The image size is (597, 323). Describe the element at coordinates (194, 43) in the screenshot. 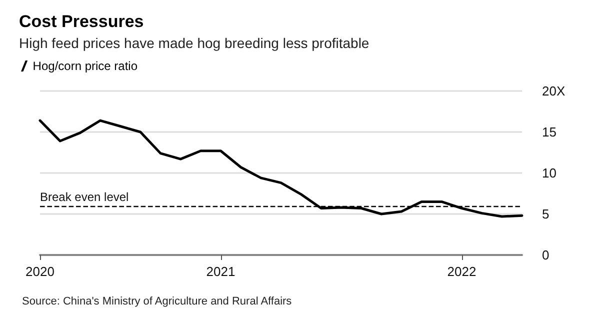

I see `chart-subtitle: High feed prices have made hog breeding less profitable` at that location.